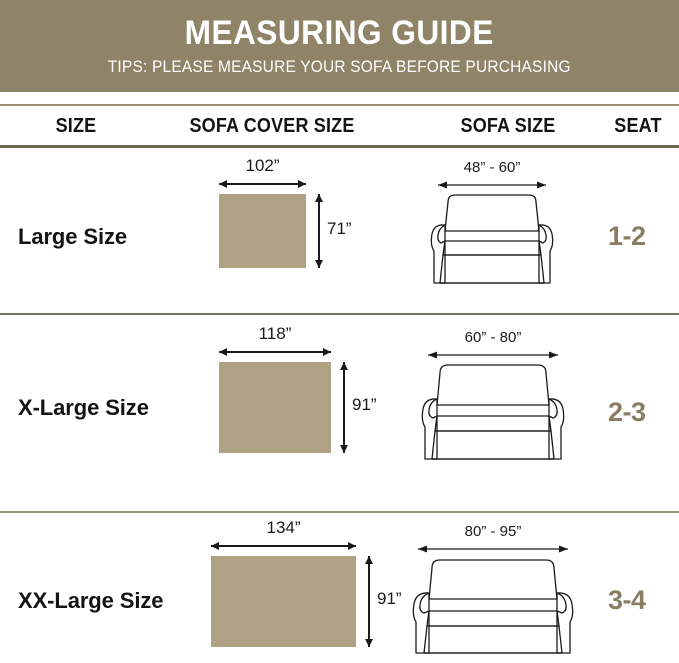 Image resolution: width=679 pixels, height=663 pixels. I want to click on seat-count: 2-3, so click(627, 412).